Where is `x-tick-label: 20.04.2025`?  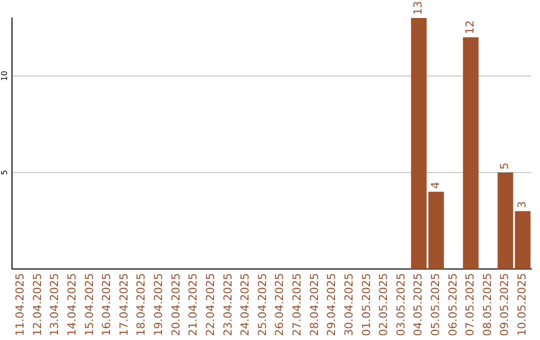 x-tick-label: 20.04.2025 is located at coordinates (175, 304).